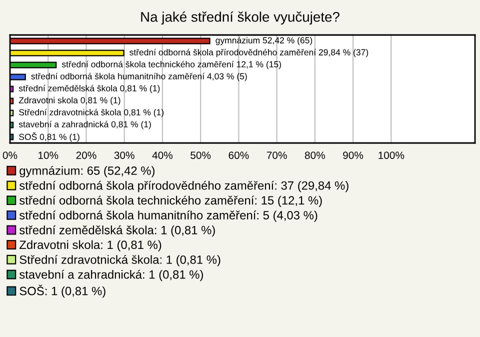 The width and height of the screenshot is (480, 337). Describe the element at coordinates (48, 155) in the screenshot. I see `x-tick-label: 10%` at that location.